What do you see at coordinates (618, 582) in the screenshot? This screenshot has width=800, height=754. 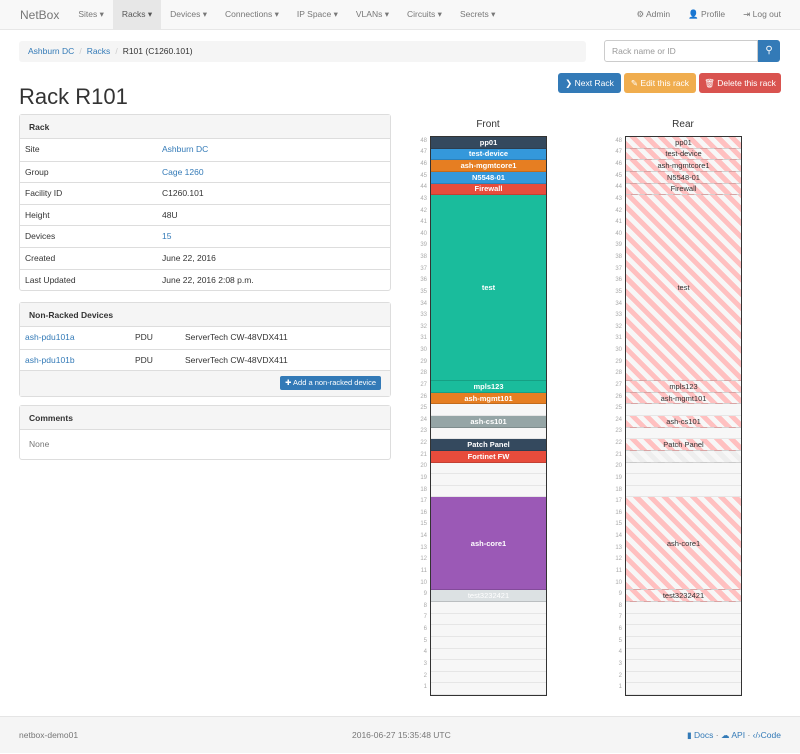 I see `unit-number: 10` at bounding box center [618, 582].